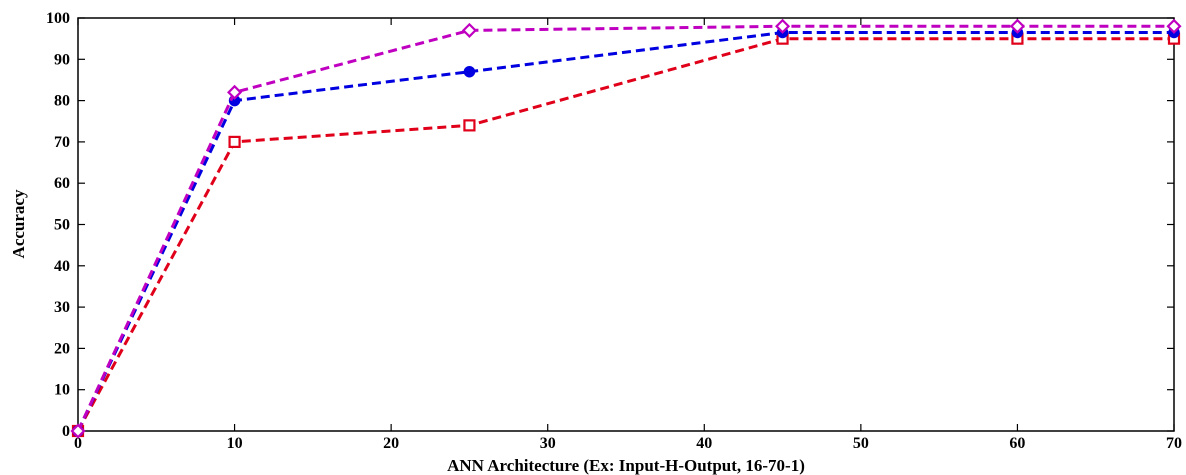 The height and width of the screenshot is (475, 1186). I want to click on y-tick-label: 20, so click(62, 348).